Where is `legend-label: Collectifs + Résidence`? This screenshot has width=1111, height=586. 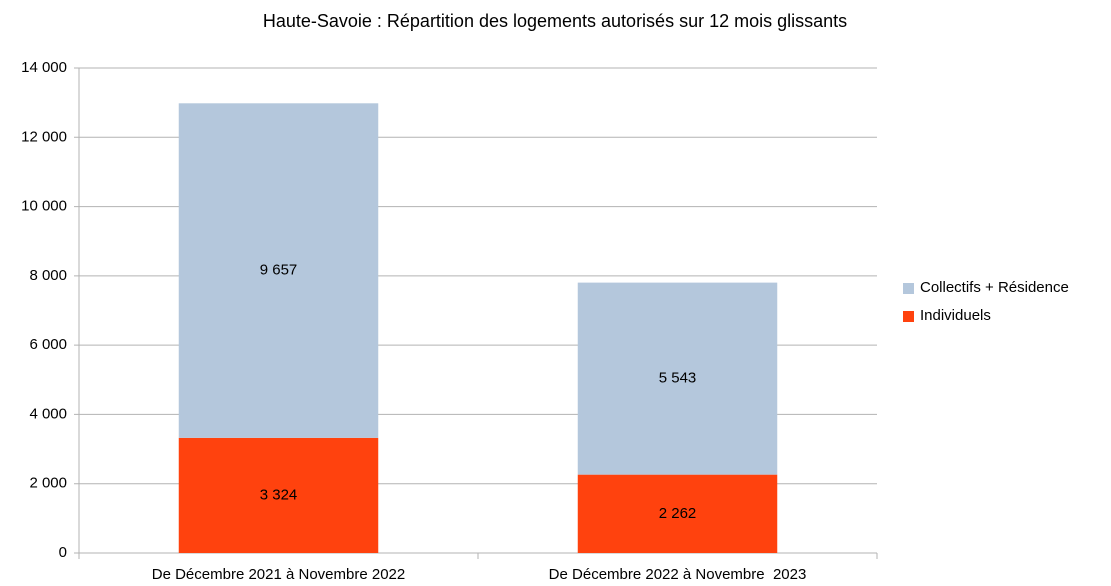 legend-label: Collectifs + Résidence is located at coordinates (994, 287).